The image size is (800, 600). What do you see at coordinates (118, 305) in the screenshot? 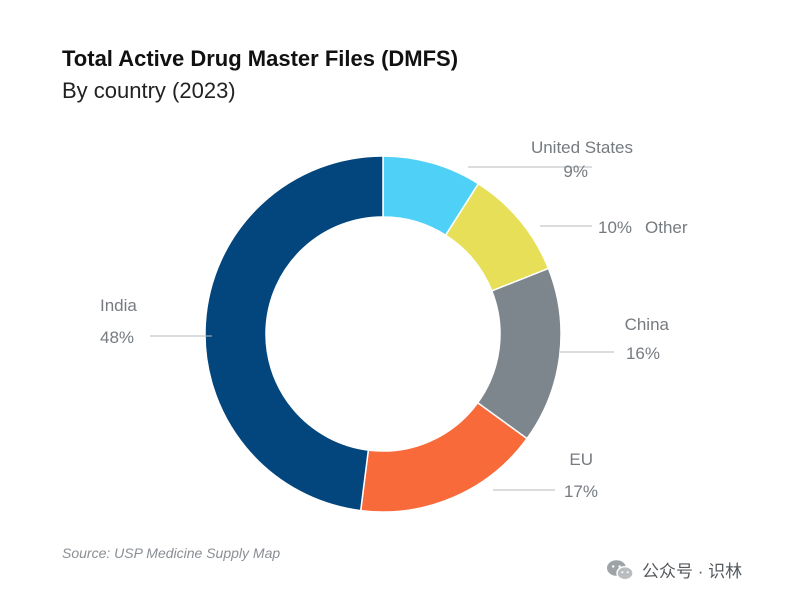
I see `label-india-name: India` at bounding box center [118, 305].